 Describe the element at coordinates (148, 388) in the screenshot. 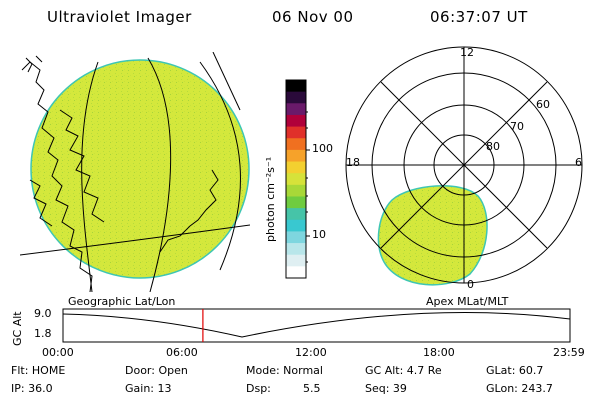

I see `status-gain: Gain: 13` at that location.